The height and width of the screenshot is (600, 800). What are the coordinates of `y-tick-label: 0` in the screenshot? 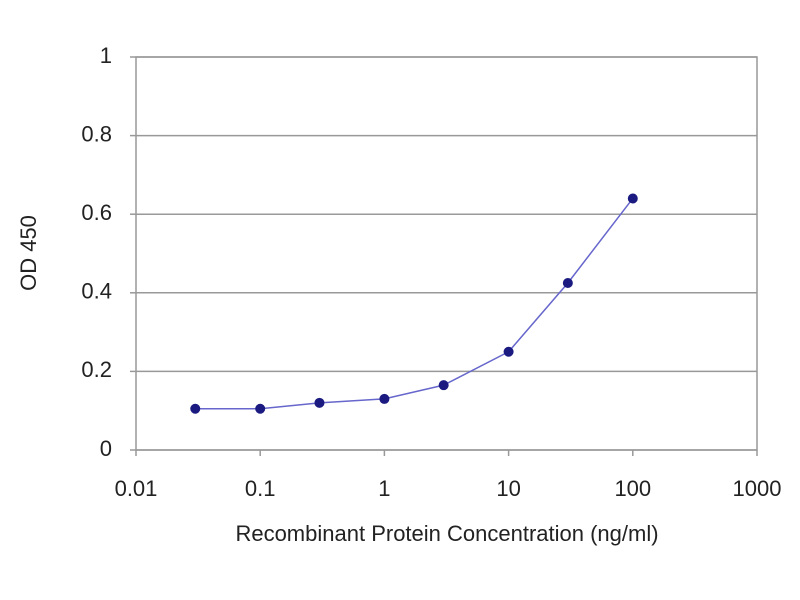 It's located at (106, 448).